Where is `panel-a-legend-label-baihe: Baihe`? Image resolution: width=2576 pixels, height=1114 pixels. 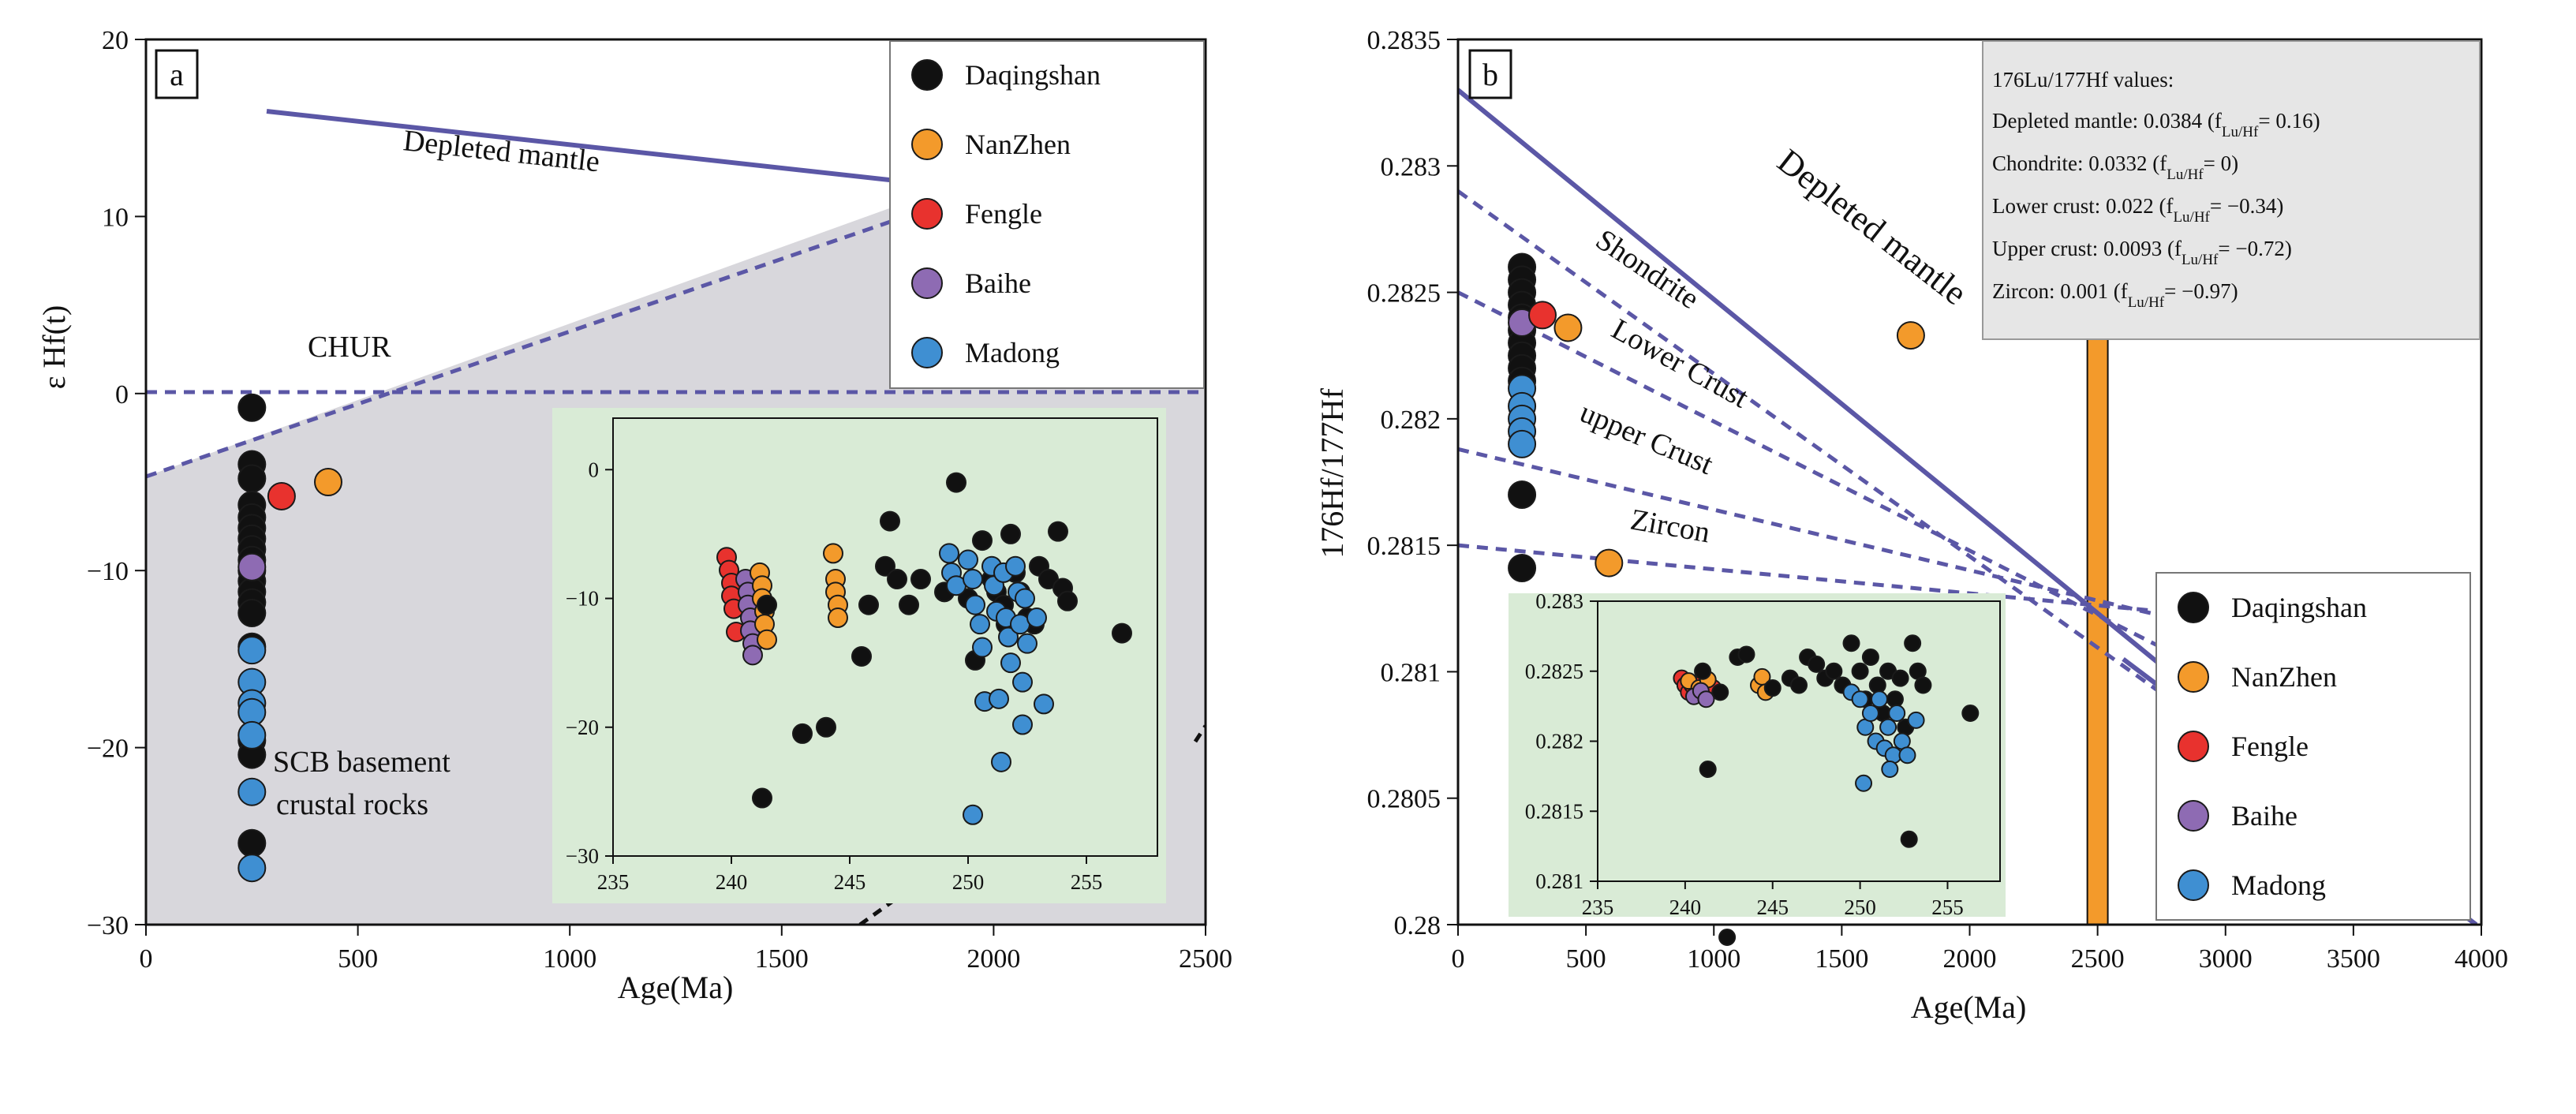 panel-a-legend-label-baihe: Baihe is located at coordinates (998, 283).